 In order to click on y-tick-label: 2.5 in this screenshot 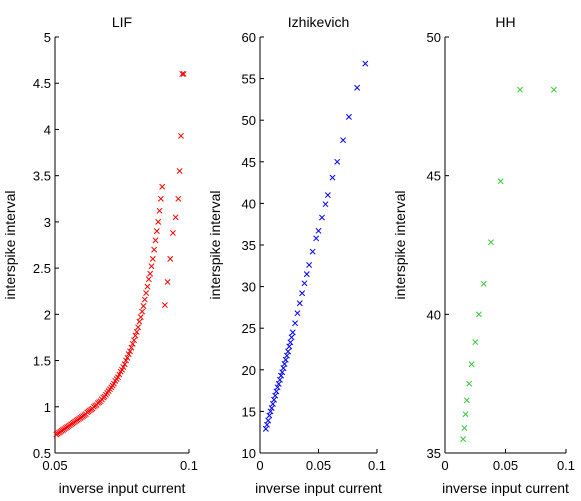, I will do `click(42, 268)`.